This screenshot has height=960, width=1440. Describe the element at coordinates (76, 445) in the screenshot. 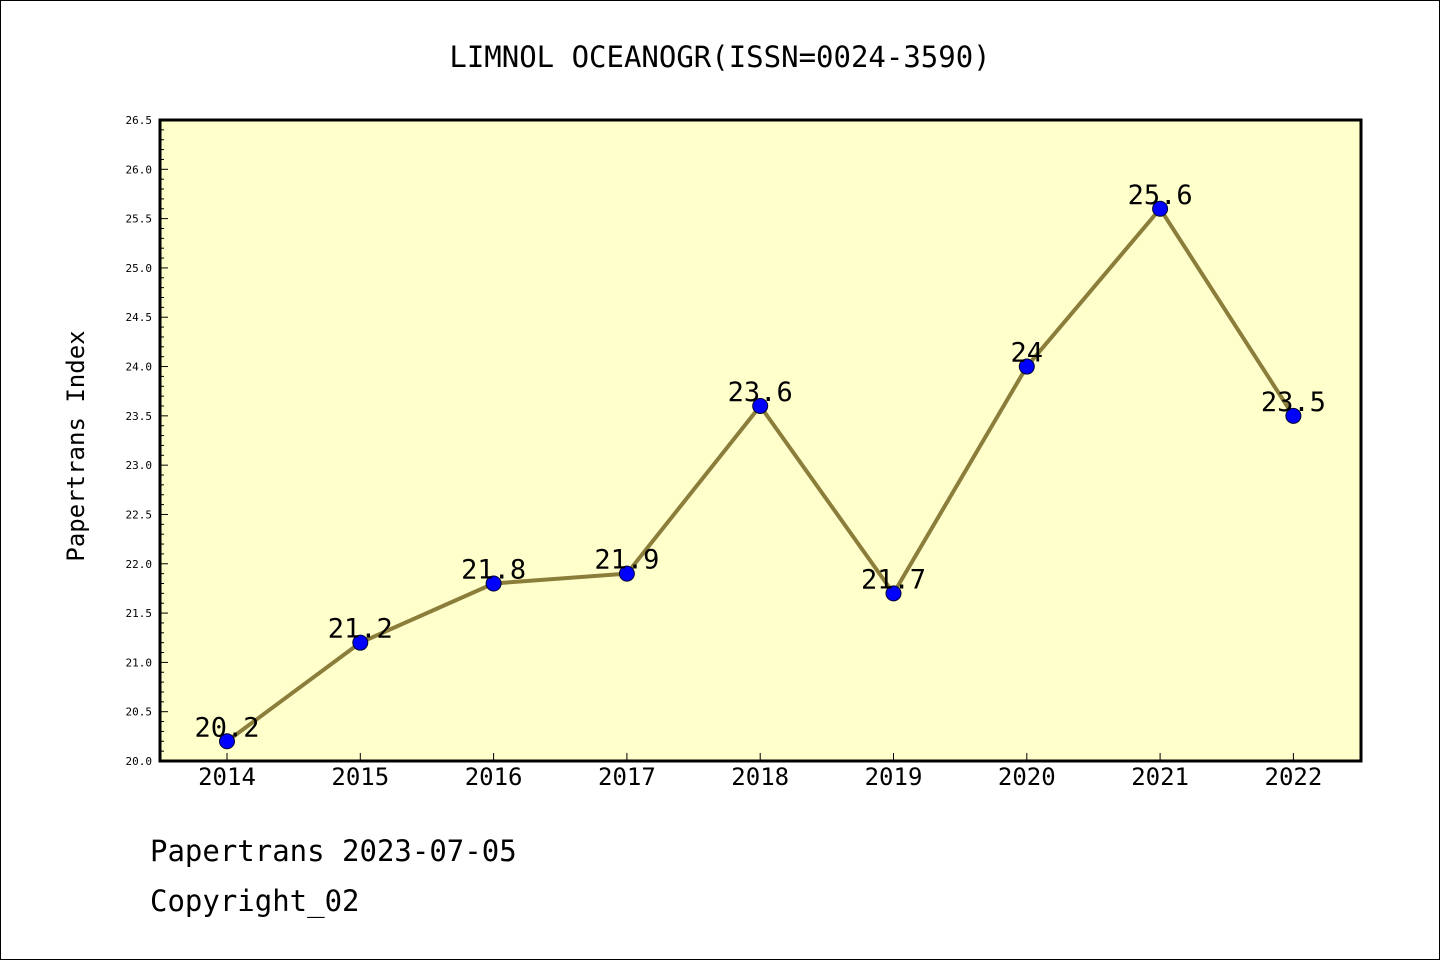

I see `y-axis-label: Papertrans Index` at that location.